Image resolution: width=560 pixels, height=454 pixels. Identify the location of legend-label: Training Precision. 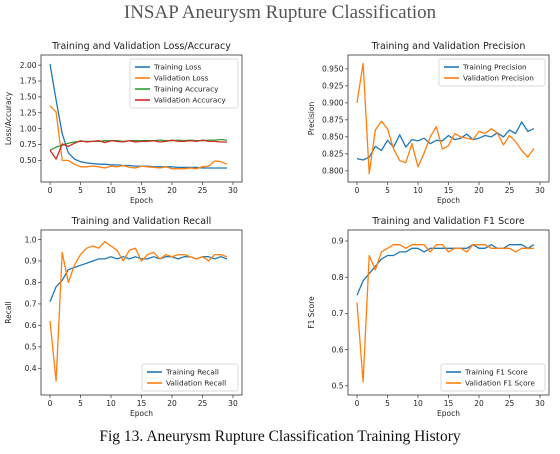
(494, 67).